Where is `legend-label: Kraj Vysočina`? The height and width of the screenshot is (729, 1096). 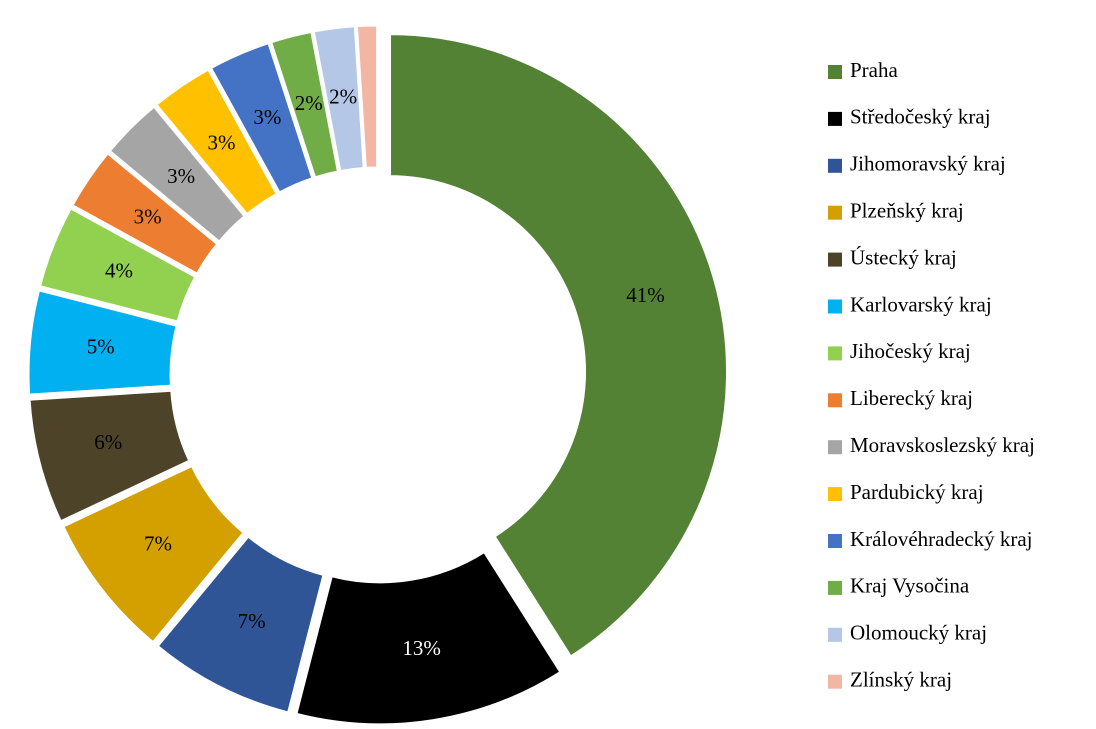
legend-label: Kraj Vysočina is located at coordinates (910, 586).